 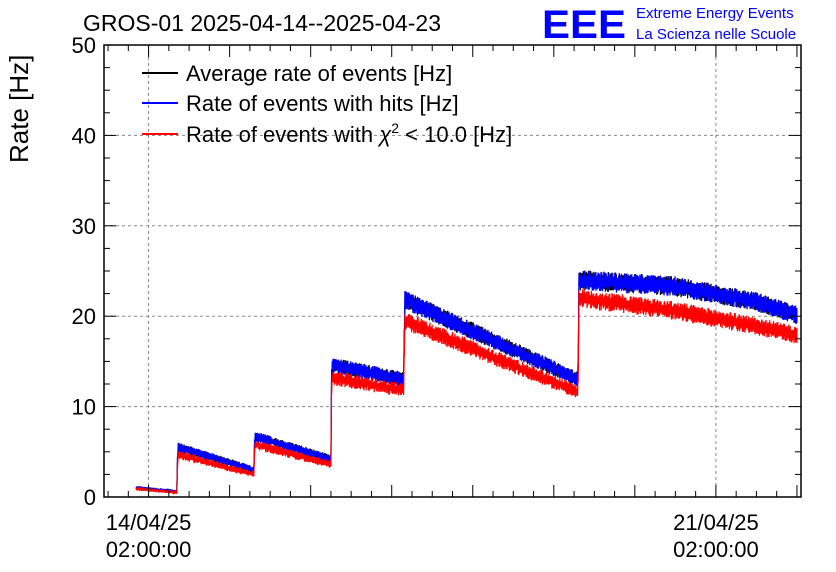 What do you see at coordinates (716, 522) in the screenshot?
I see `x-tick-date: 21/04/25` at bounding box center [716, 522].